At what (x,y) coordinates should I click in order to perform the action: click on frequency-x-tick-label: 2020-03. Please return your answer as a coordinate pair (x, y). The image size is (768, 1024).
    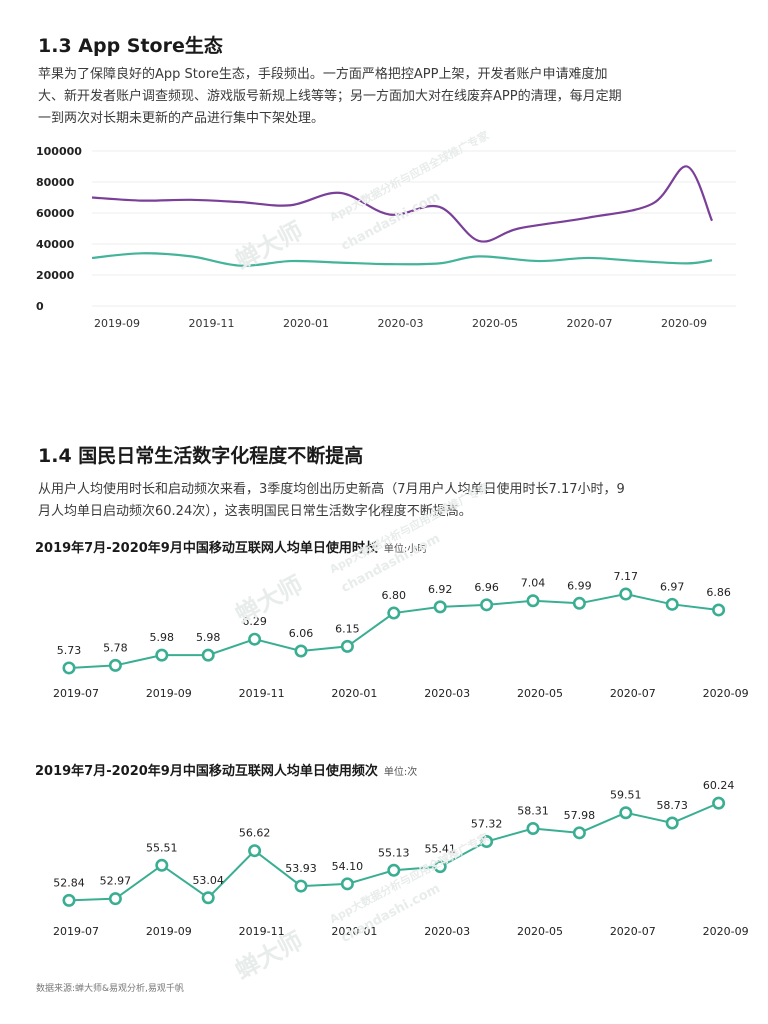
    Looking at the image, I should click on (447, 931).